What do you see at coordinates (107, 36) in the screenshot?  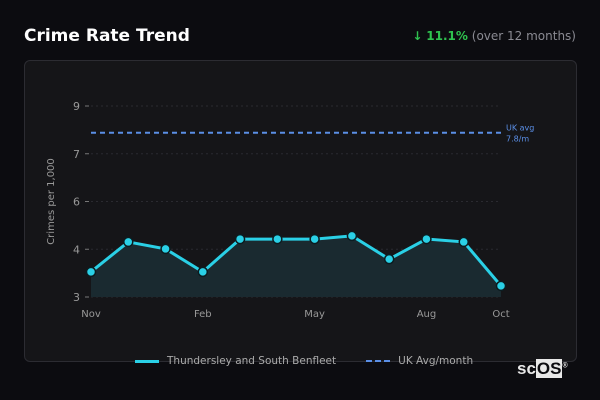 I see `chart-title: Crime Rate Trend` at bounding box center [107, 36].